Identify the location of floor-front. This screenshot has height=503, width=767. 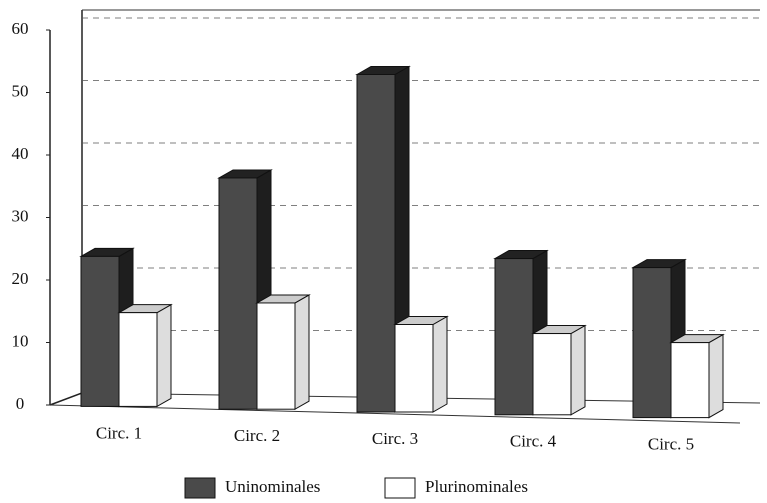
(395, 414).